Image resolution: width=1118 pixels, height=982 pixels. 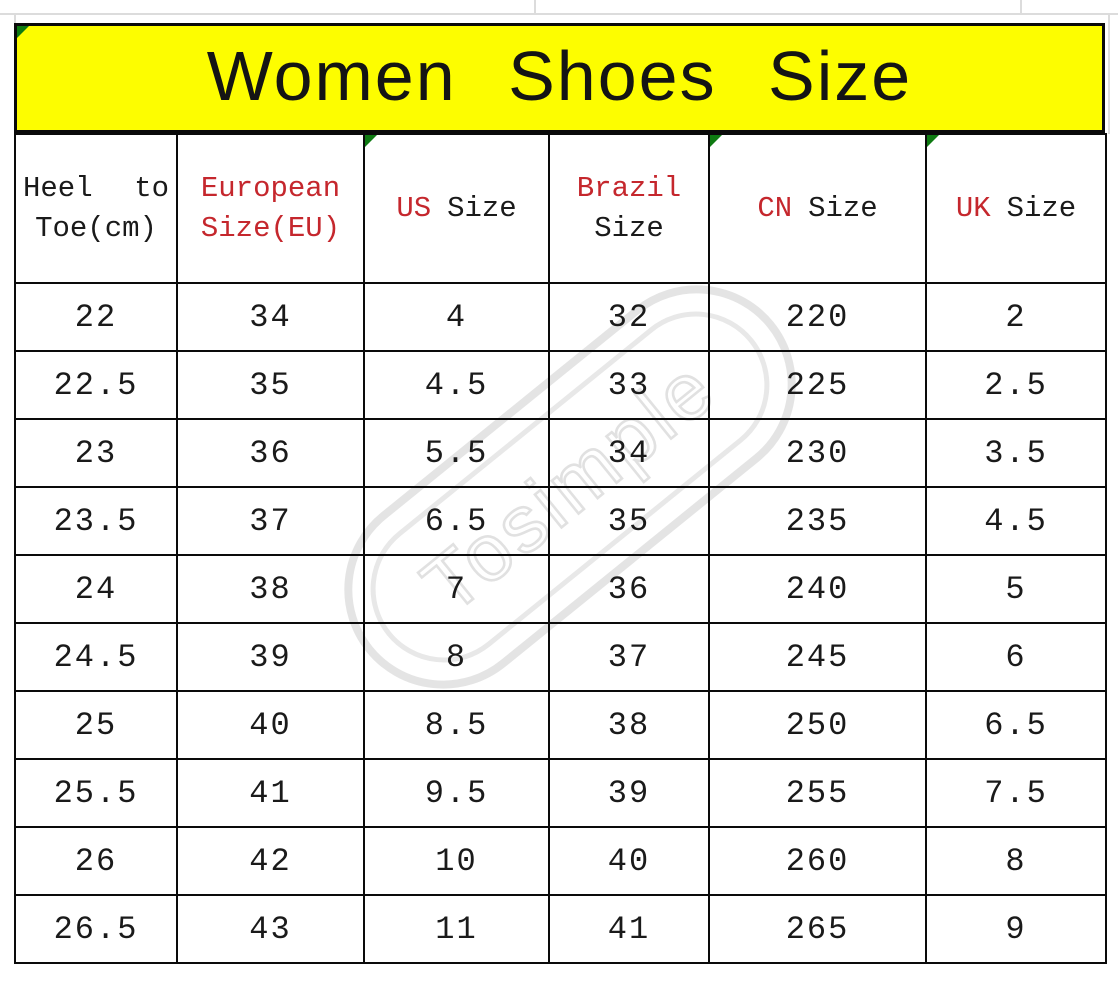 I want to click on table-row: 23 36 5.5 34 230 3.5, so click(x=560, y=453).